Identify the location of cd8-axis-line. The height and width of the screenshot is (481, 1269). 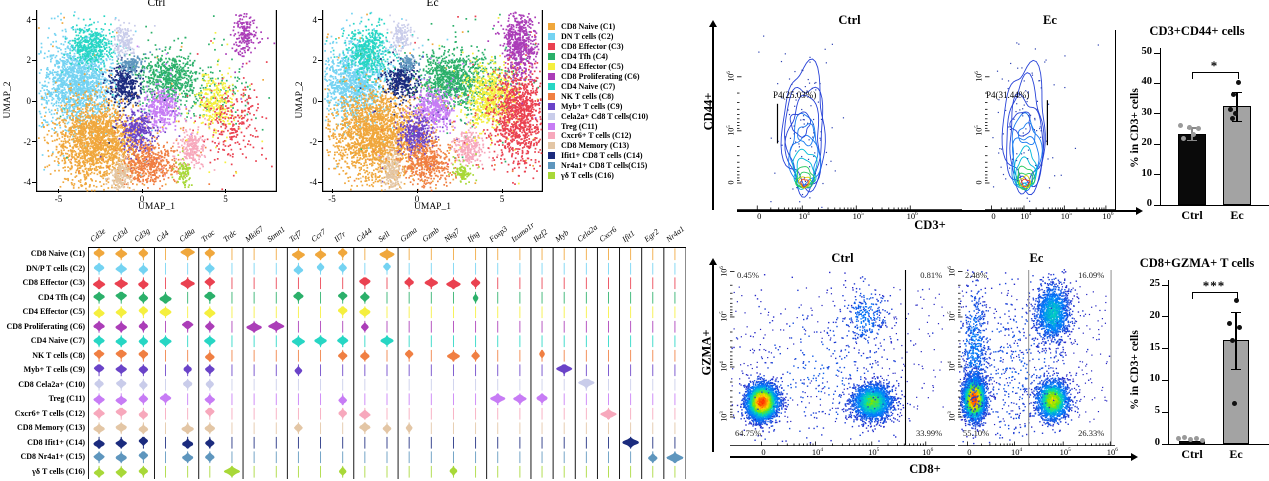
(931, 457).